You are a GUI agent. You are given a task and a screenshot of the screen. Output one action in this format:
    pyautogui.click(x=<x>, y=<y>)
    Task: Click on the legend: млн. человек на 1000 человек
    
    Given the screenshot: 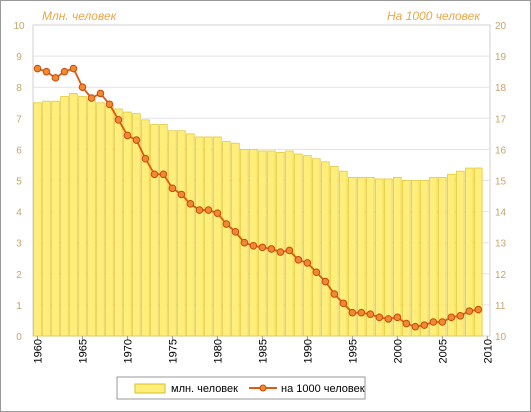 What is the action you would take?
    pyautogui.click(x=241, y=388)
    